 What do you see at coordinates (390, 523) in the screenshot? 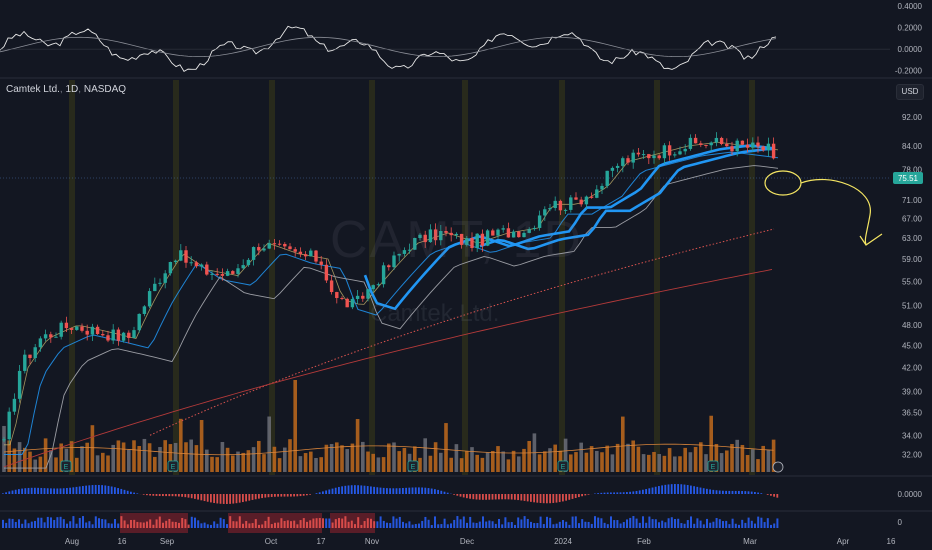
I see `bottom-oscillator-pane` at bounding box center [390, 523].